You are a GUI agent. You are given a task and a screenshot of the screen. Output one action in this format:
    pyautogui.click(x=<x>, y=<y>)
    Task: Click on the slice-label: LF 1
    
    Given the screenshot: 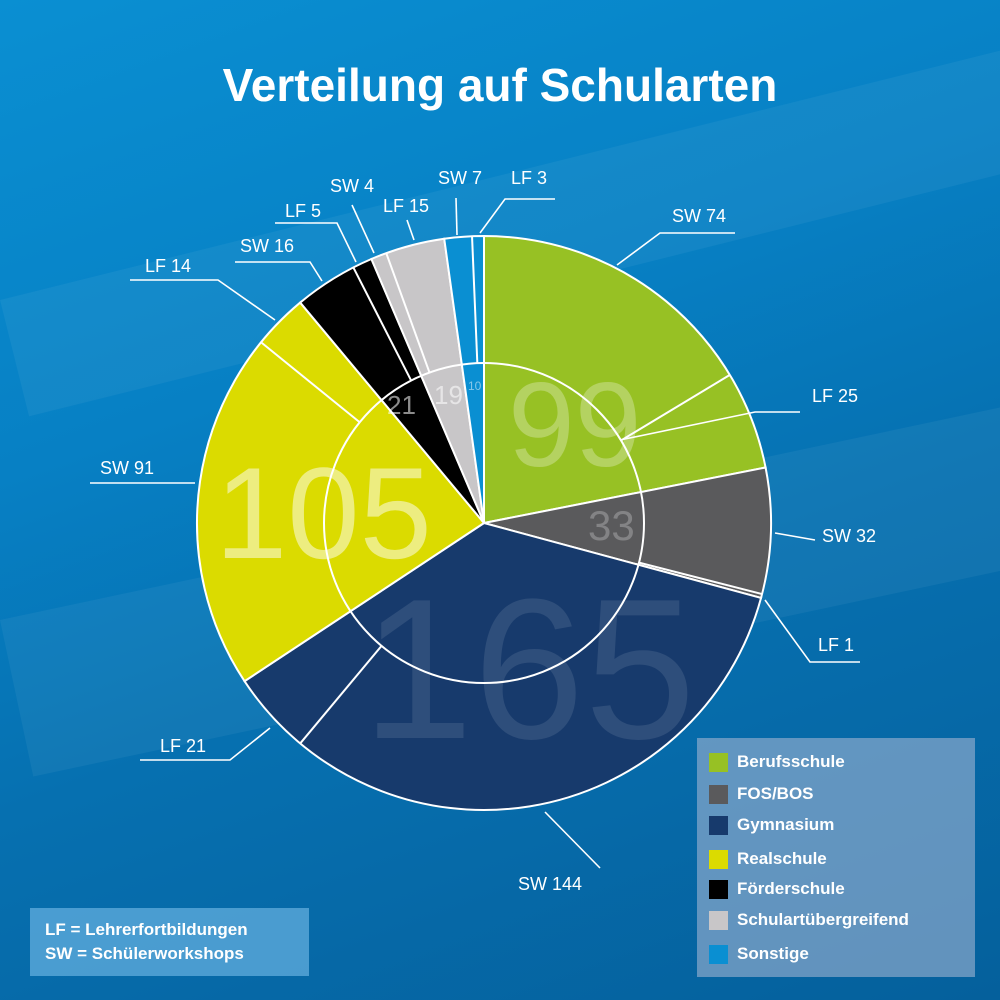 What is the action you would take?
    pyautogui.click(x=836, y=645)
    